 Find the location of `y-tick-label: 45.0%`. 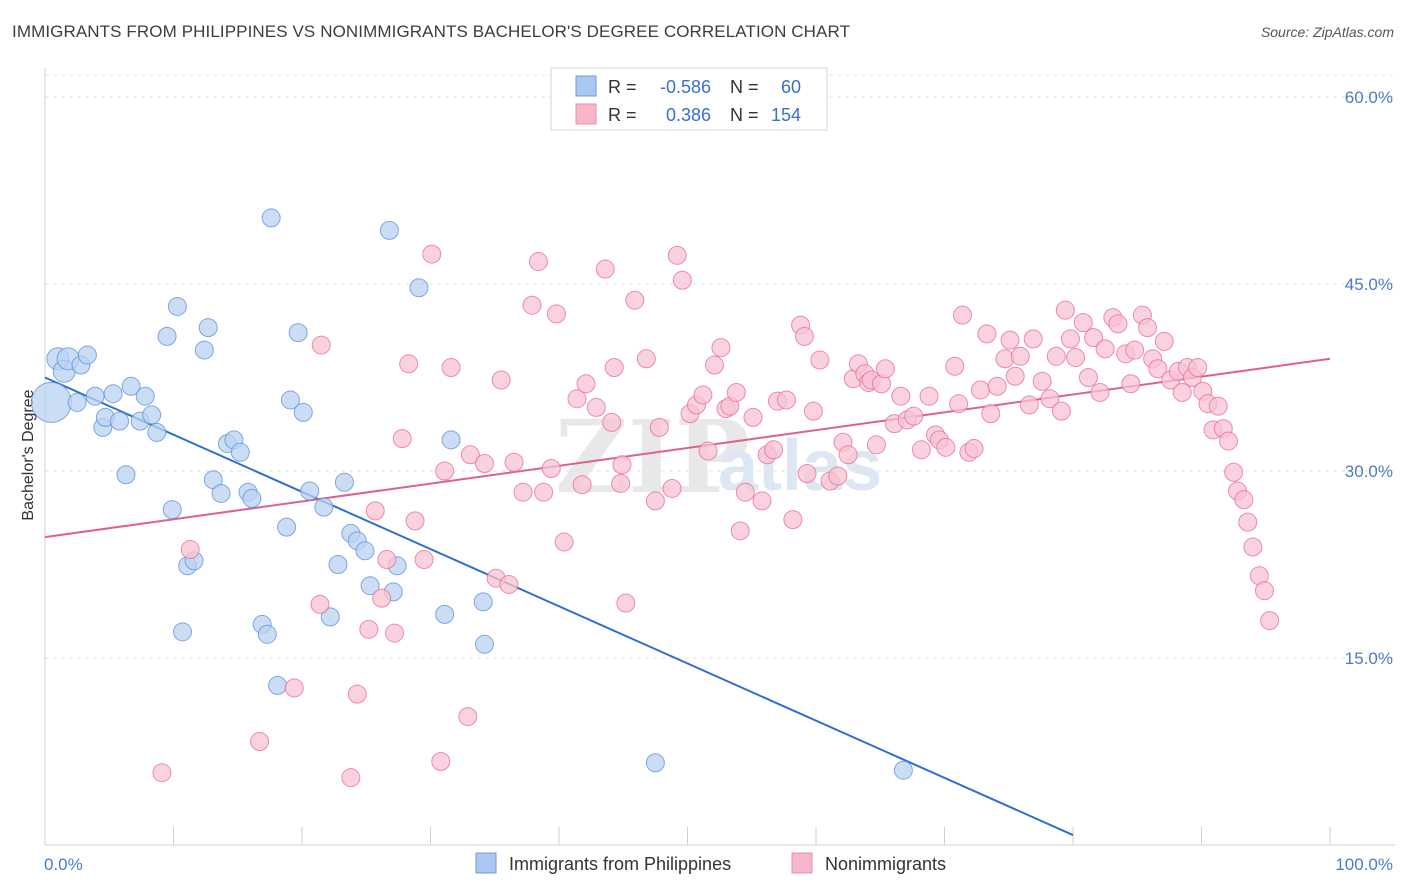

y-tick-label: 45.0% is located at coordinates (1369, 284).